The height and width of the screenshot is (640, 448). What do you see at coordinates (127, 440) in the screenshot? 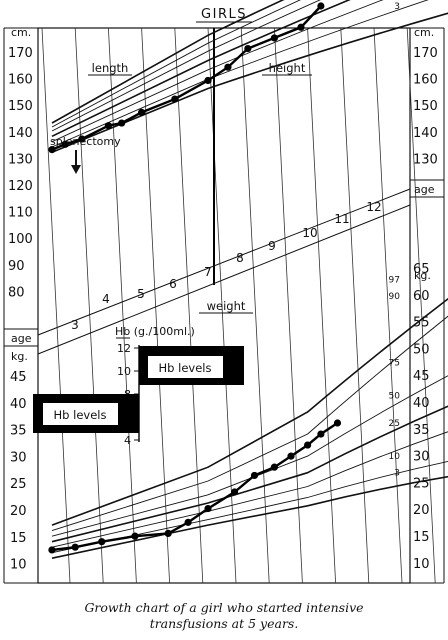
I see `hb-tick-label: 4` at bounding box center [127, 440].